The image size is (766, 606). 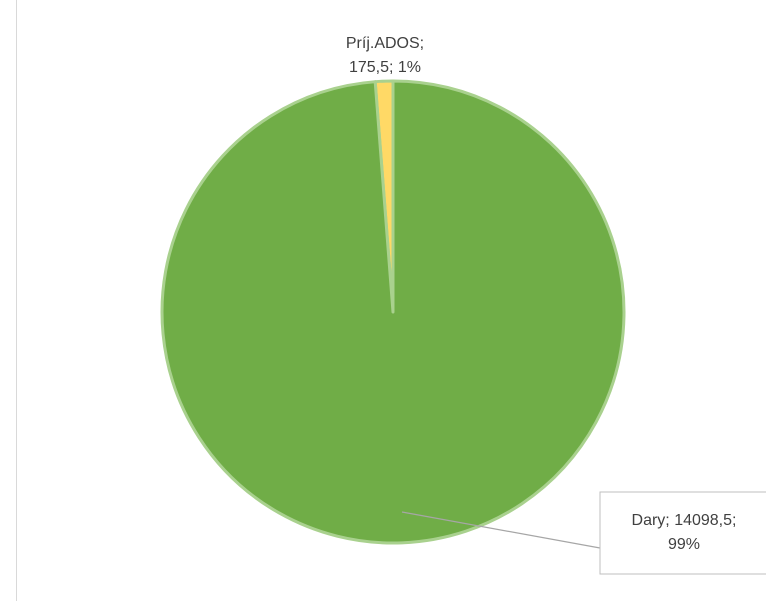 I want to click on data-label-prij-ados: Príj.ADOS; 175,5; 1%, so click(x=385, y=55).